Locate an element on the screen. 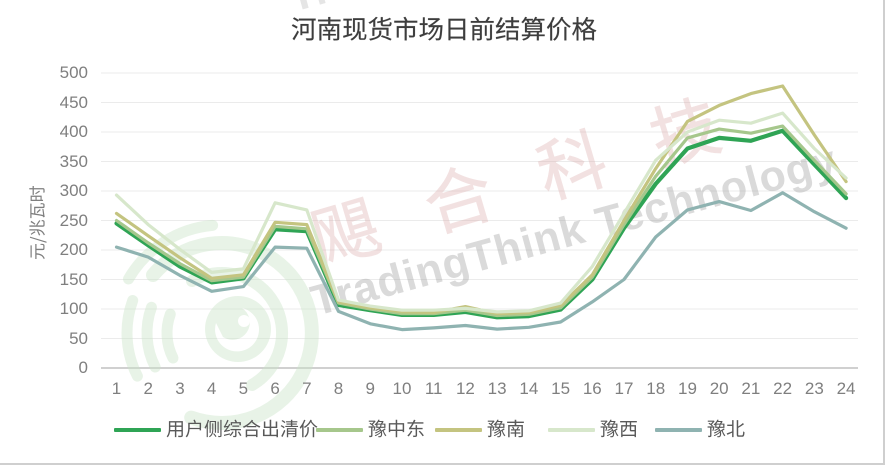 The width and height of the screenshot is (888, 469). y-tick-label: 200 is located at coordinates (73, 249).